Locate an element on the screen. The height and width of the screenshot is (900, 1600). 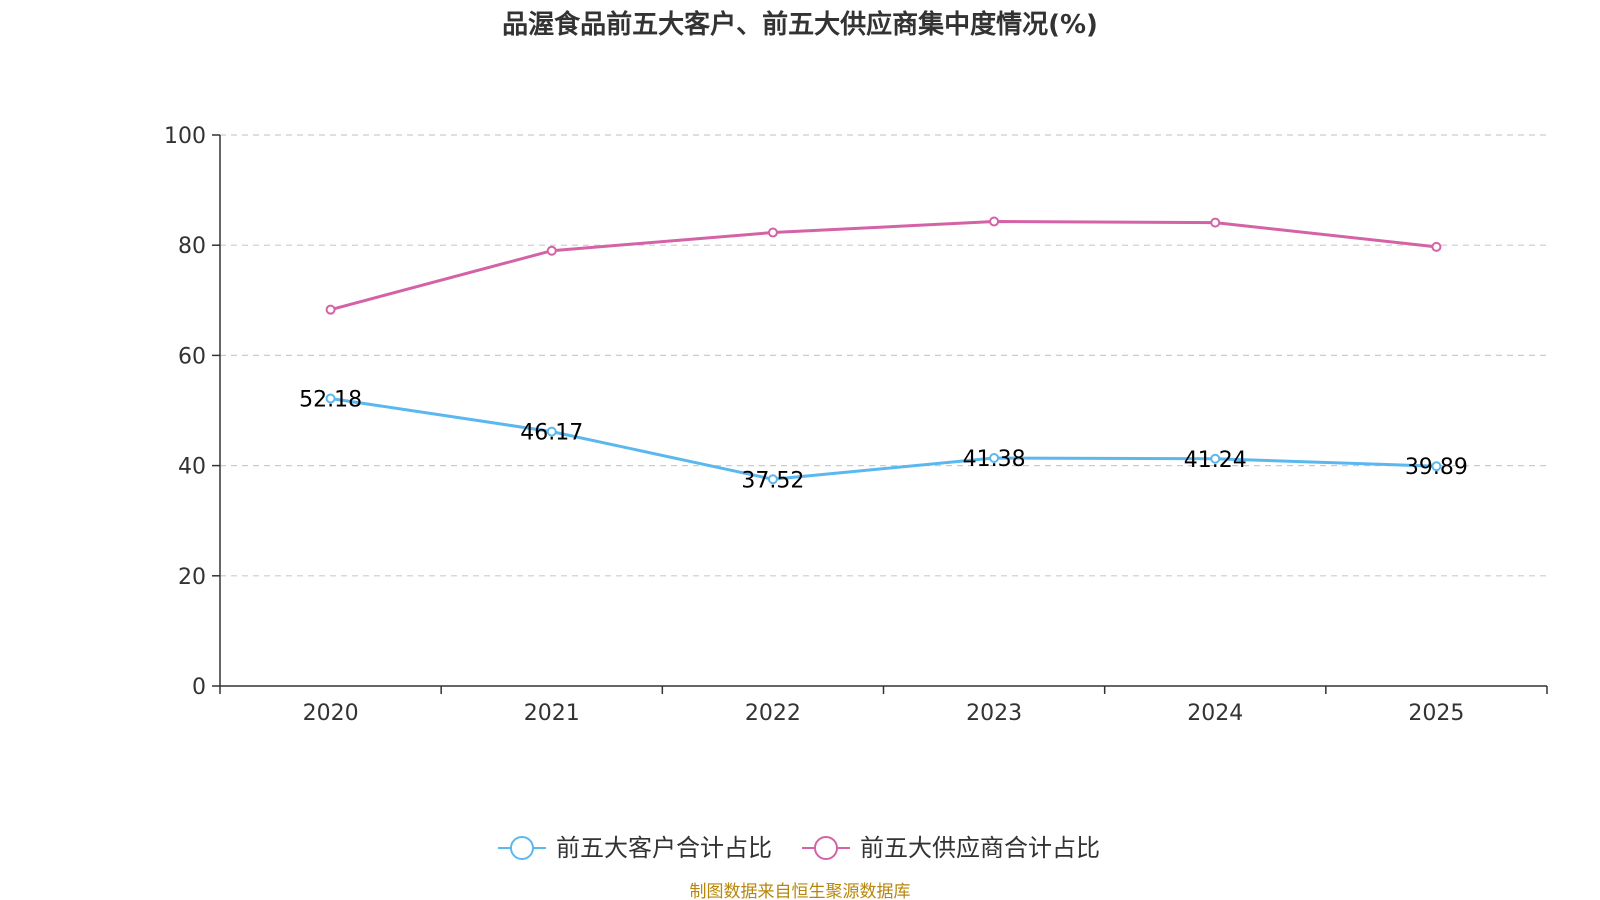
y-tick-label: 40 is located at coordinates (192, 467).